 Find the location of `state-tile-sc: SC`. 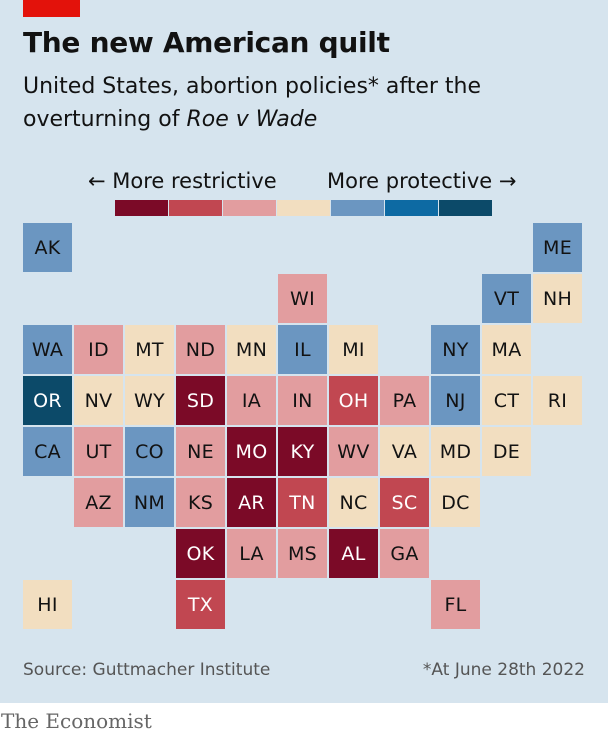

state-tile-sc: SC is located at coordinates (404, 502).